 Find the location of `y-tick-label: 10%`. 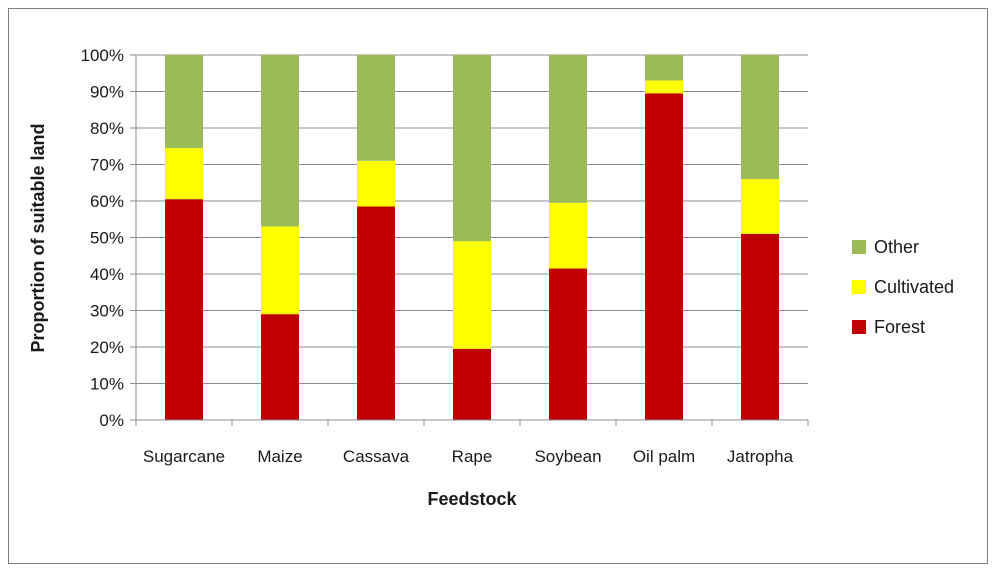

y-tick-label: 10% is located at coordinates (107, 384).